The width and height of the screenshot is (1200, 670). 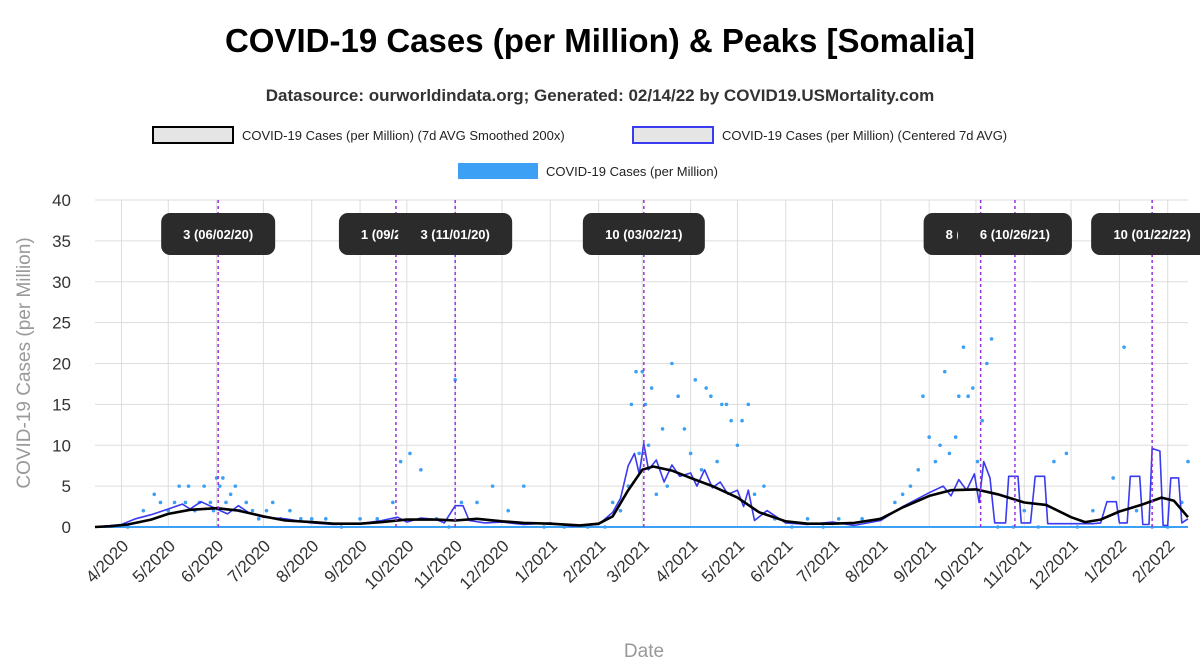 What do you see at coordinates (632, 171) in the screenshot?
I see `legend-label-daily: COVID-19 Cases (per Million)` at bounding box center [632, 171].